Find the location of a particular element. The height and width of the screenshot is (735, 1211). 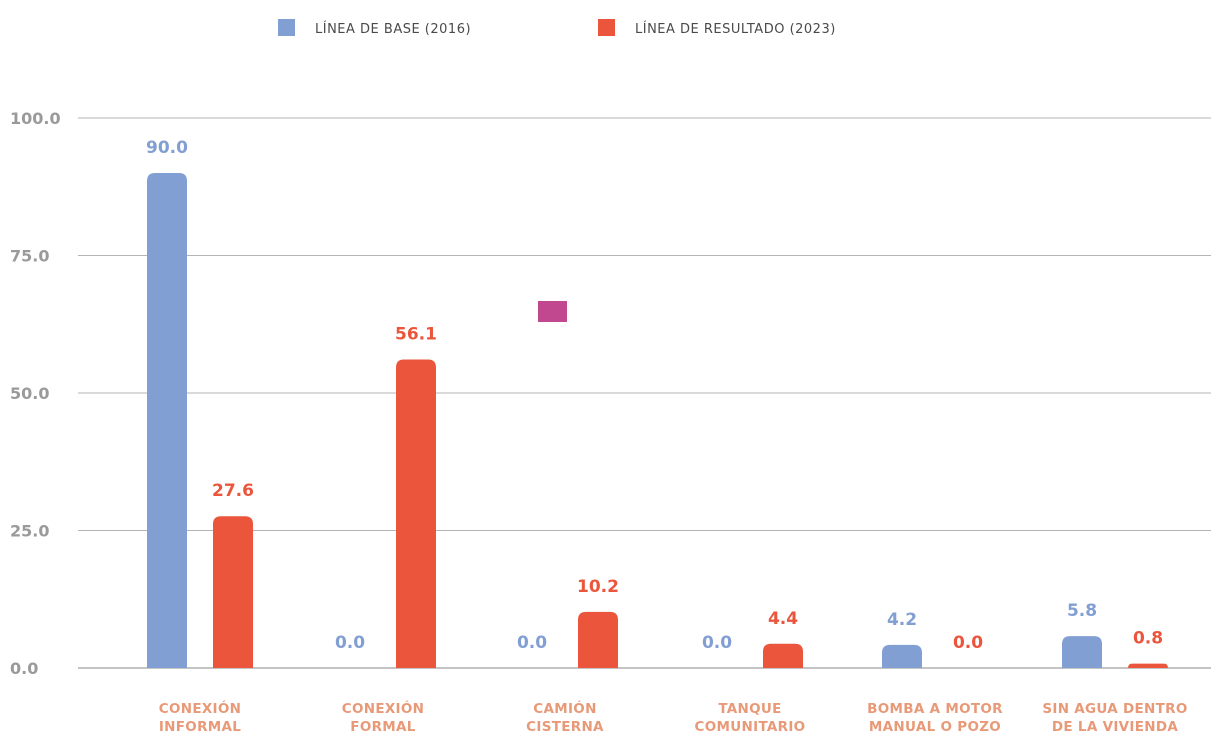

category-label: CONEXIÓN INFORMAL is located at coordinates (200, 717).